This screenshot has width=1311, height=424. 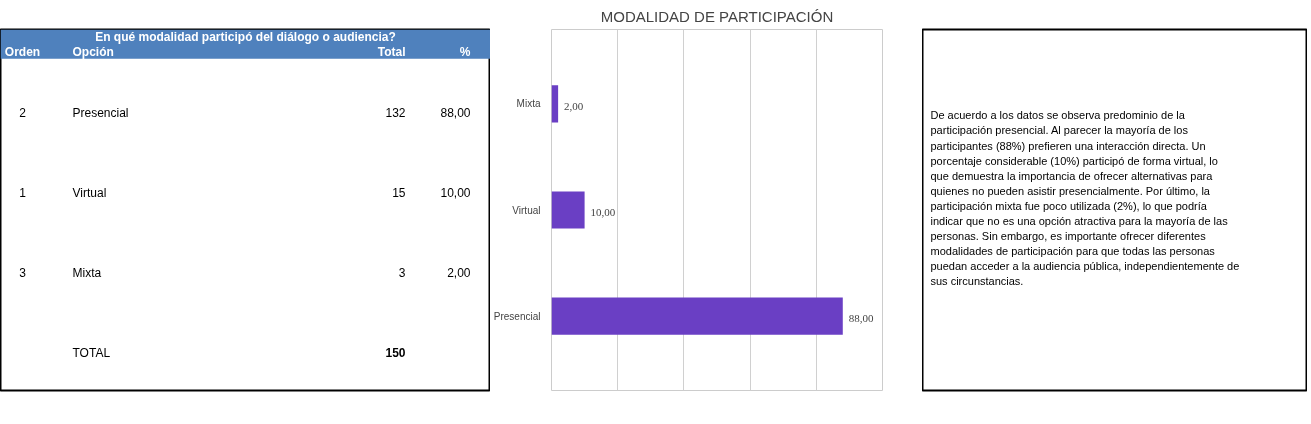 I want to click on text: Virtual, so click(x=89, y=192).